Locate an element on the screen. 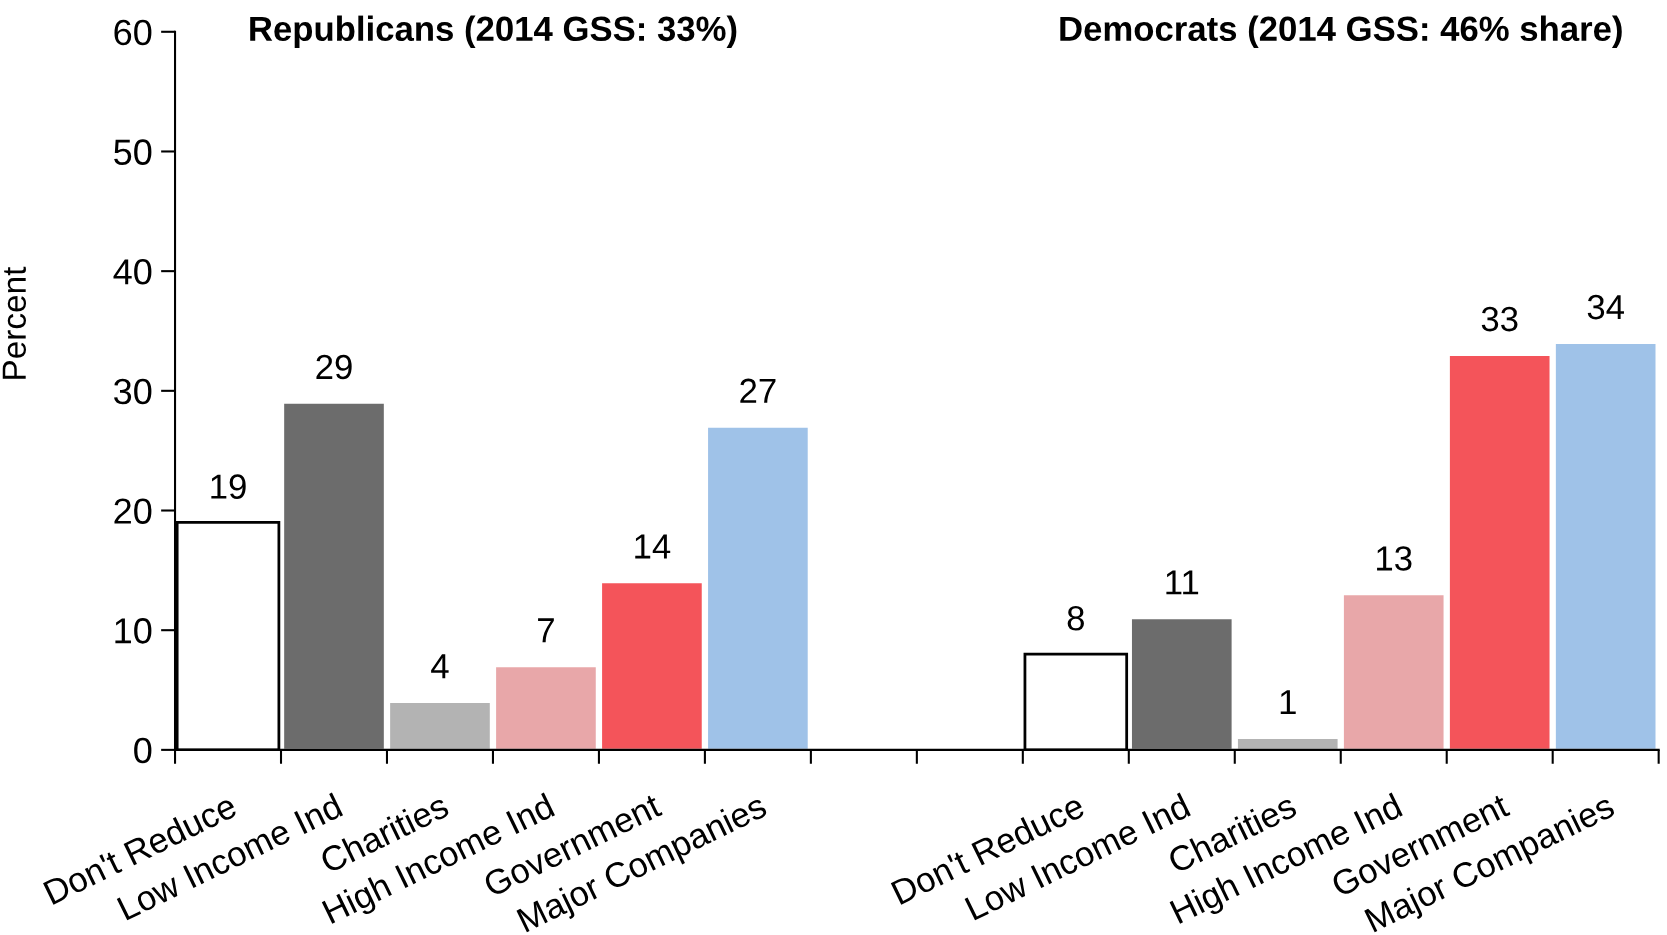 Image resolution: width=1667 pixels, height=935 pixels. data-label: 7 is located at coordinates (546, 630).